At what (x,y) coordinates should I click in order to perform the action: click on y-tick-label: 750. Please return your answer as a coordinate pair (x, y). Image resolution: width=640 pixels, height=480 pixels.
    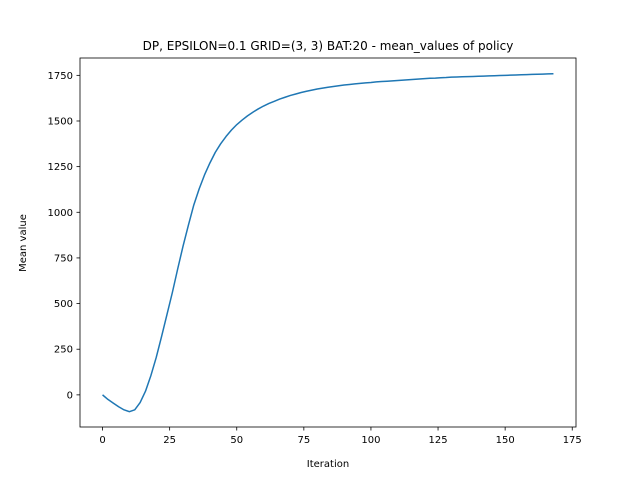
    Looking at the image, I should click on (63, 258).